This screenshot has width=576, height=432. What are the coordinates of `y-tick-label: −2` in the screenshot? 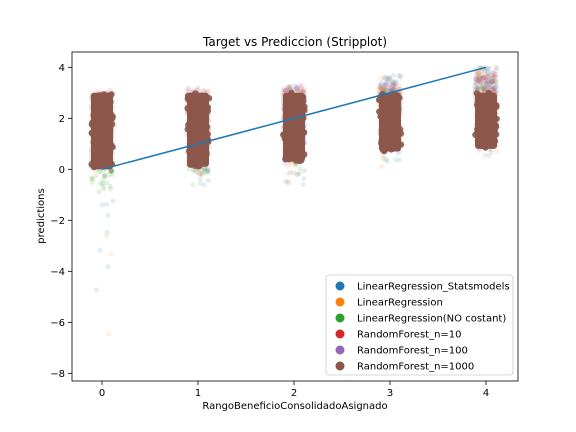 It's located at (57, 221).